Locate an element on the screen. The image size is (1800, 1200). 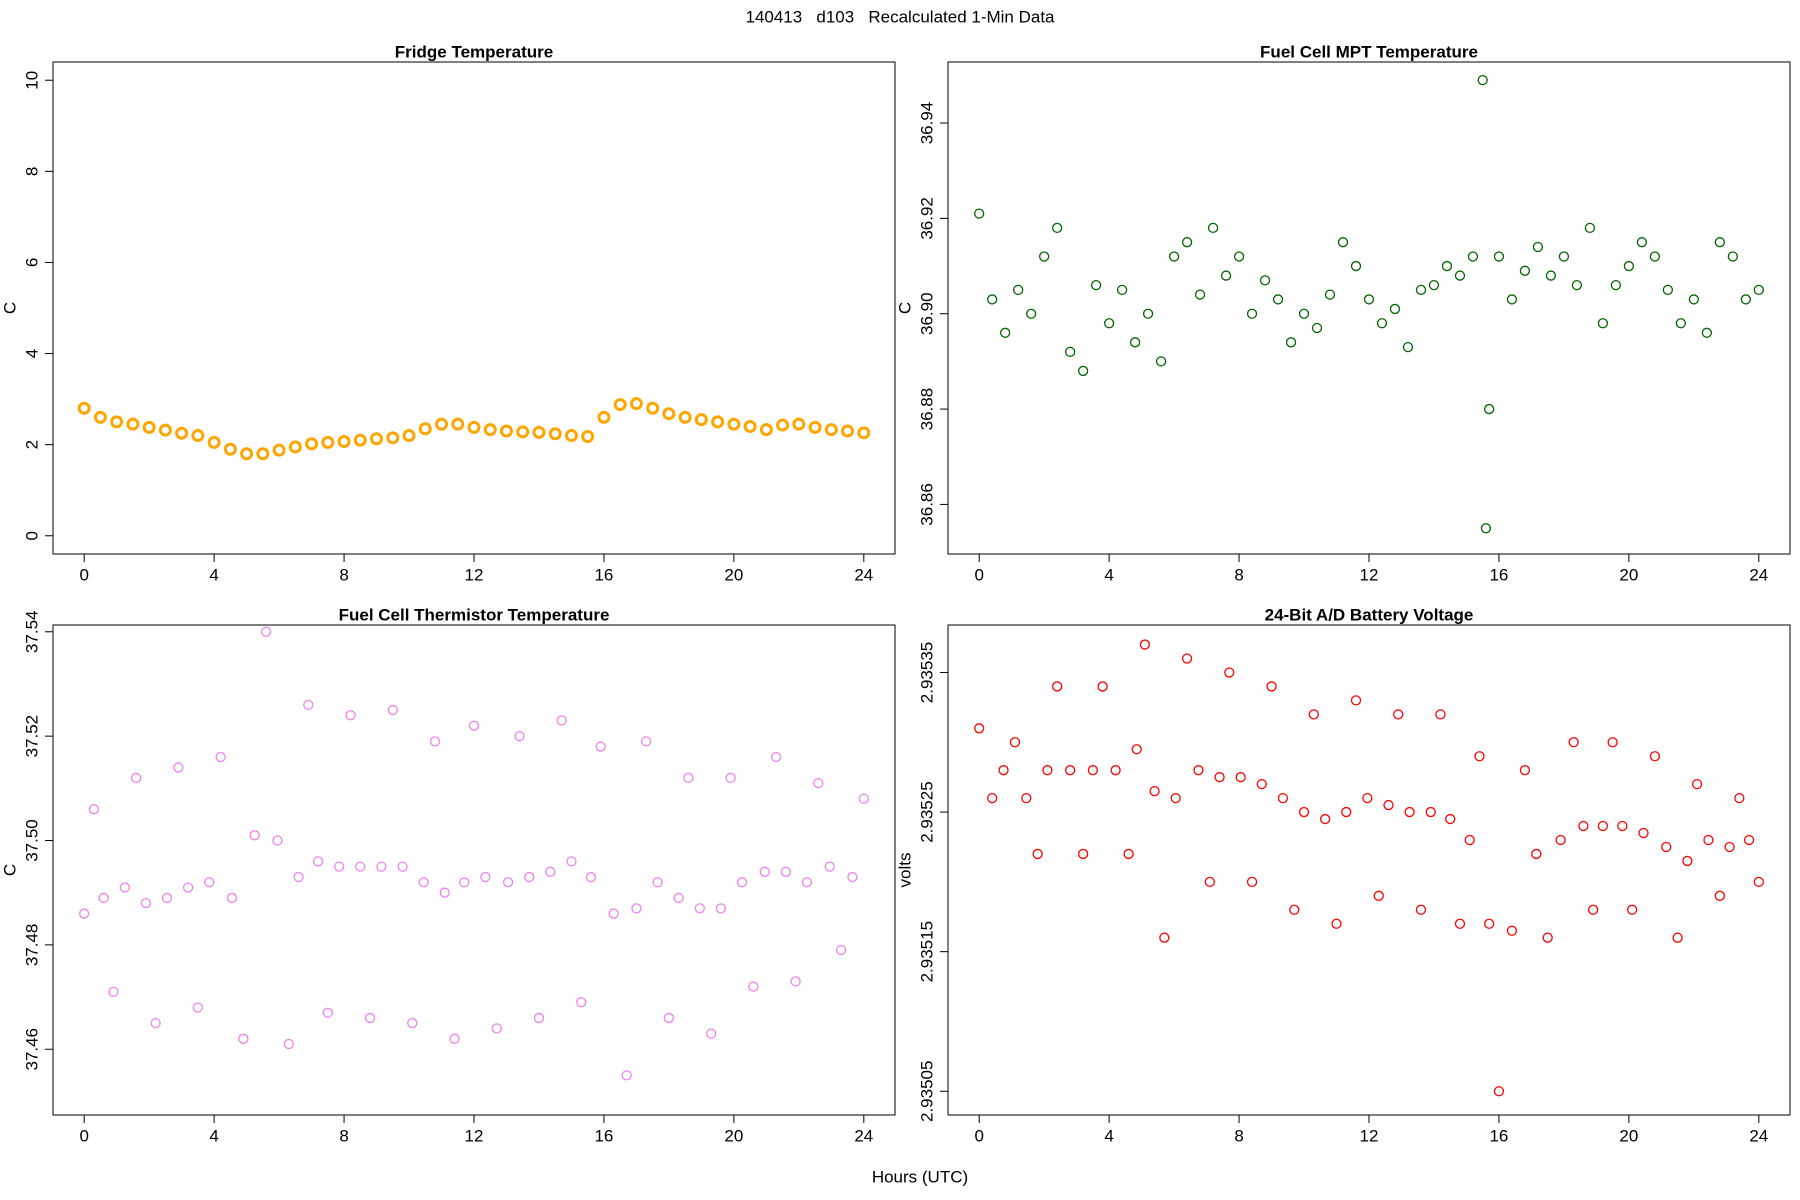
x-tick-label: 4 is located at coordinates (1108, 574).